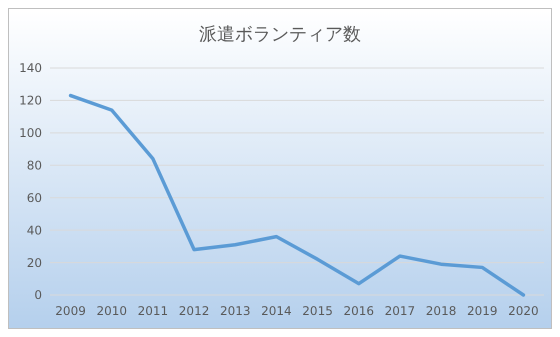 Image resolution: width=560 pixels, height=337 pixels. What do you see at coordinates (112, 311) in the screenshot?
I see `x-tick-label: 2010` at bounding box center [112, 311].